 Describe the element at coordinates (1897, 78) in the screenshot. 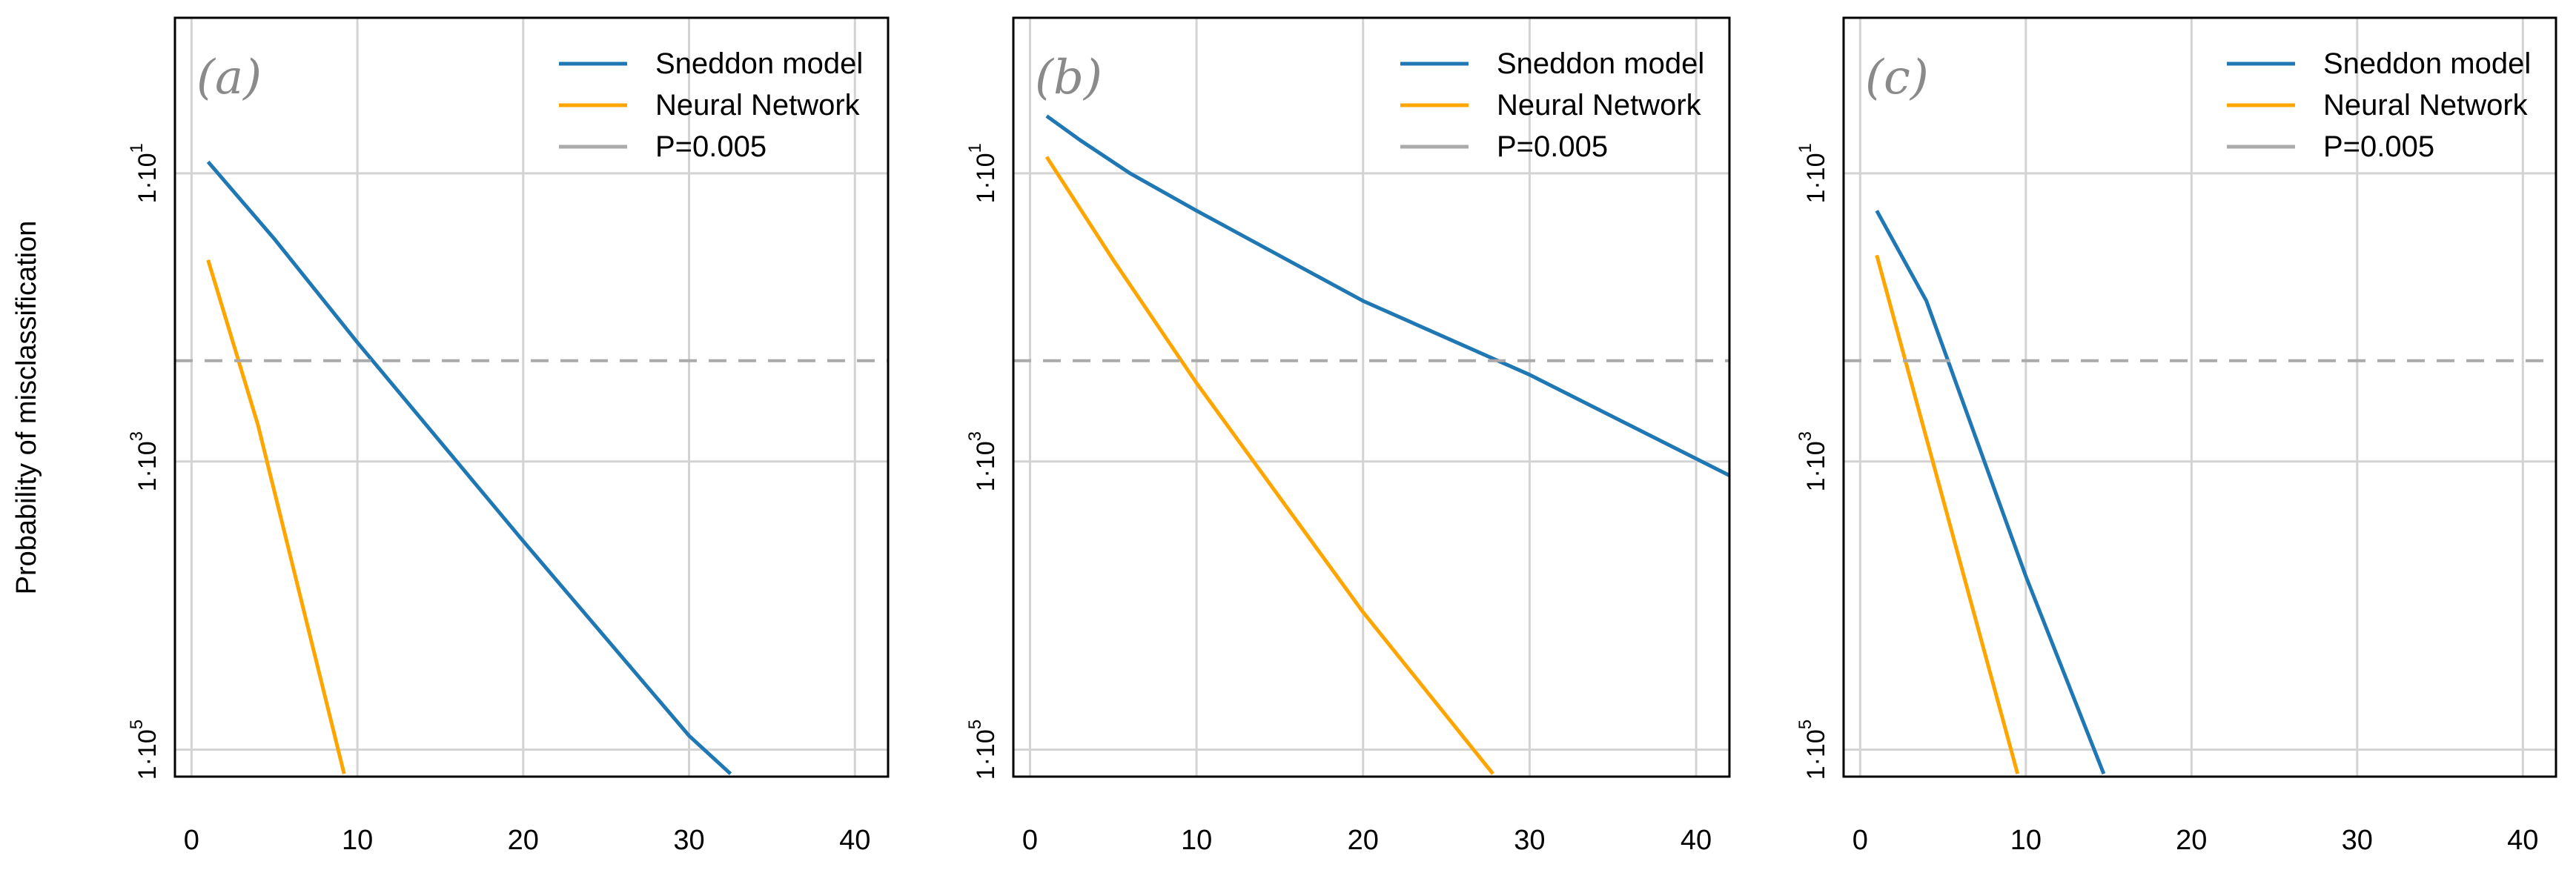

I see `panel-label: (c)` at that location.